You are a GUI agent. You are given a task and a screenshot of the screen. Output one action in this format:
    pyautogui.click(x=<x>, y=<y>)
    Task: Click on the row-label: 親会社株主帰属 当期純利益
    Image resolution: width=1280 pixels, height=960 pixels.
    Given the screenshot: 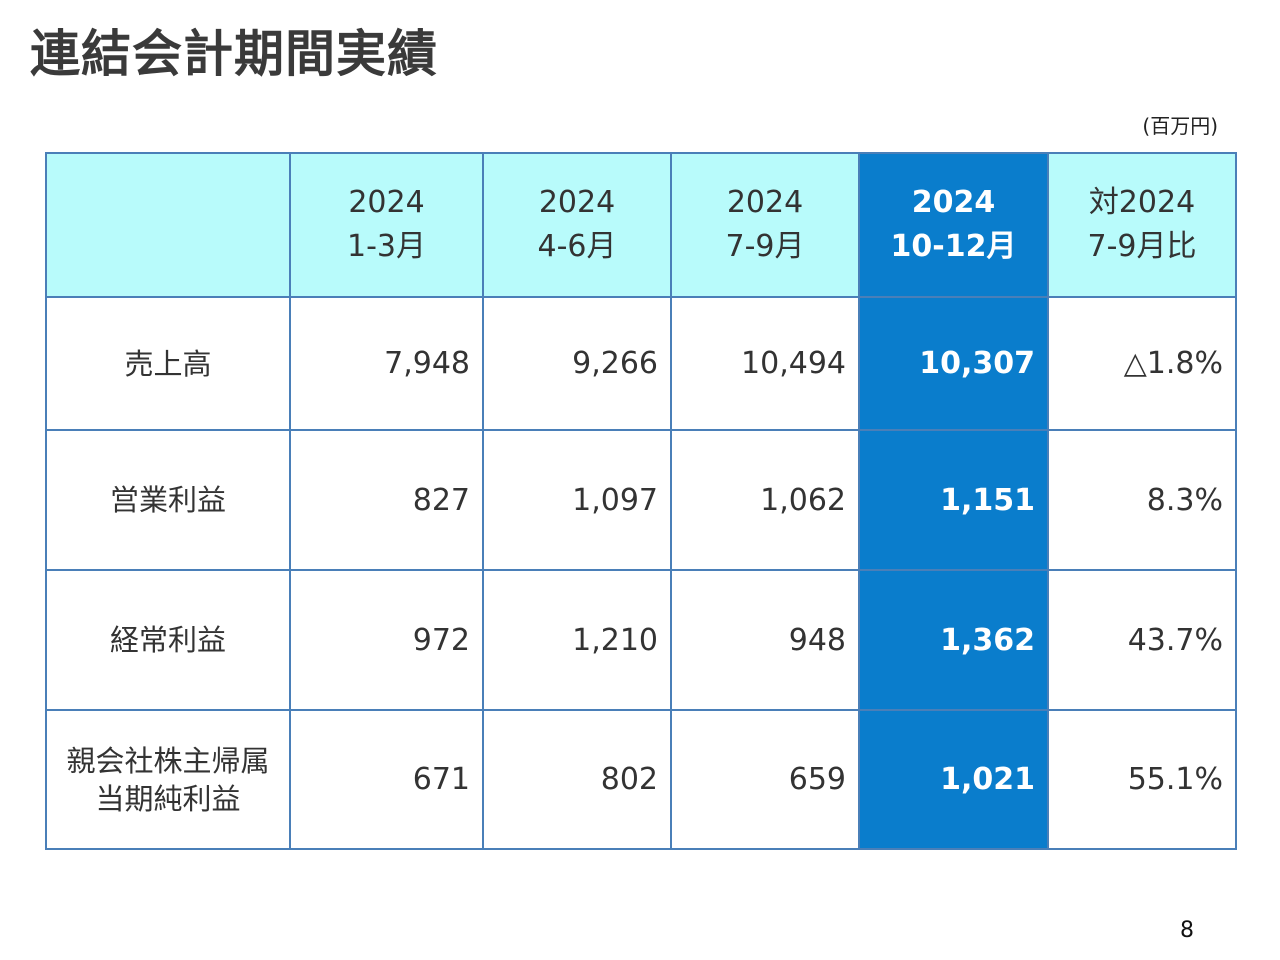 What is the action you would take?
    pyautogui.click(x=168, y=779)
    